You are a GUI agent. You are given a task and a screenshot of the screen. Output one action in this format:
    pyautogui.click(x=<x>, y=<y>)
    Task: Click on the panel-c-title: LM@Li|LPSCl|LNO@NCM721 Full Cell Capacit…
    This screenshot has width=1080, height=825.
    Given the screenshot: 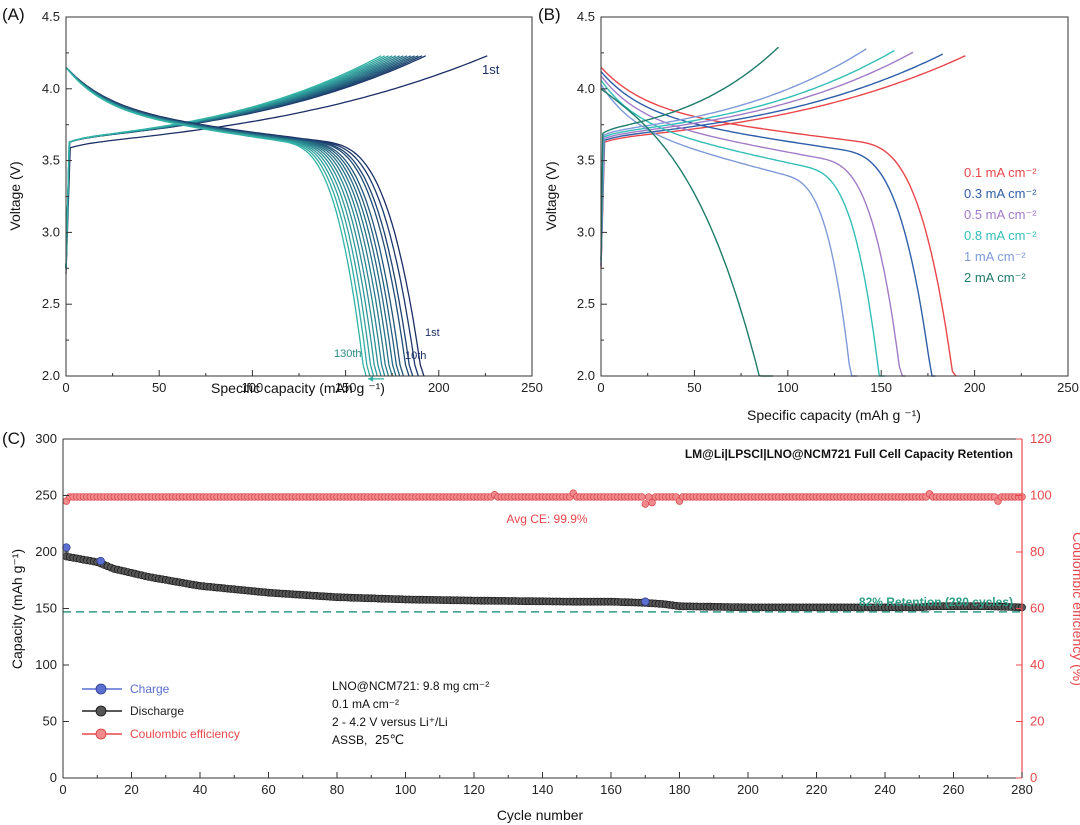 What is the action you would take?
    pyautogui.click(x=849, y=454)
    